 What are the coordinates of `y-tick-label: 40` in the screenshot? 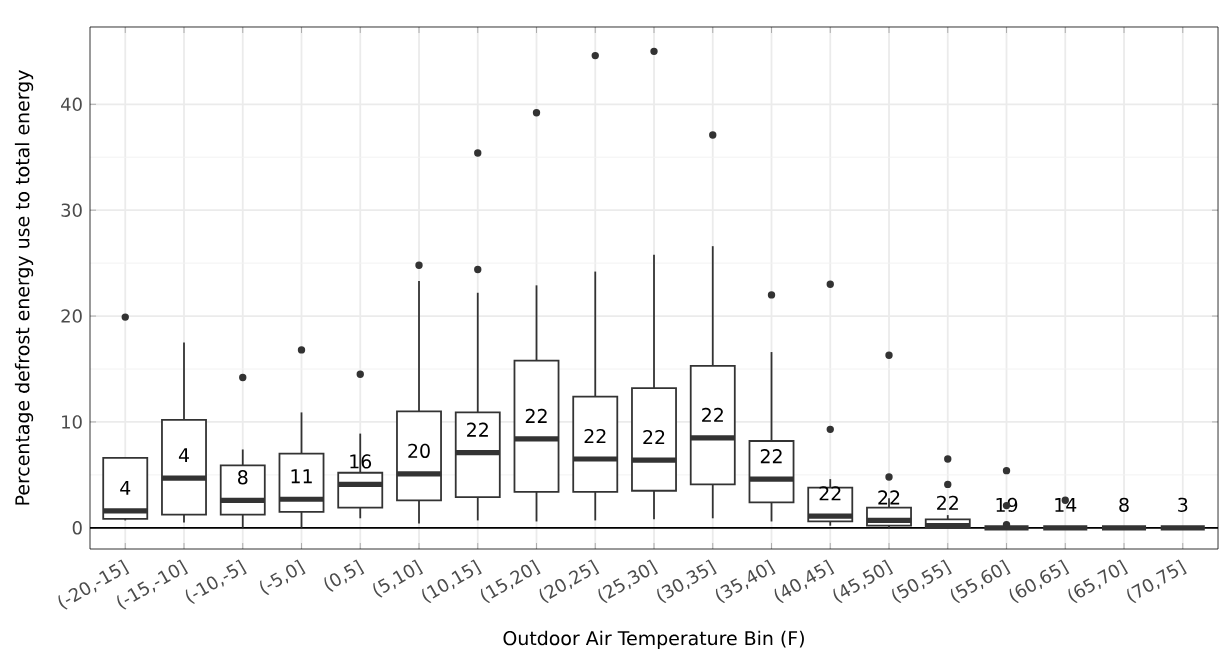 It's located at (71, 104).